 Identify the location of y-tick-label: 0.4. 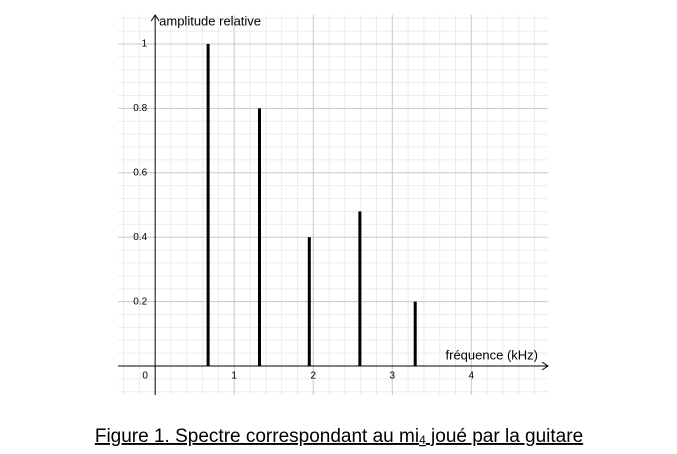
(140, 237).